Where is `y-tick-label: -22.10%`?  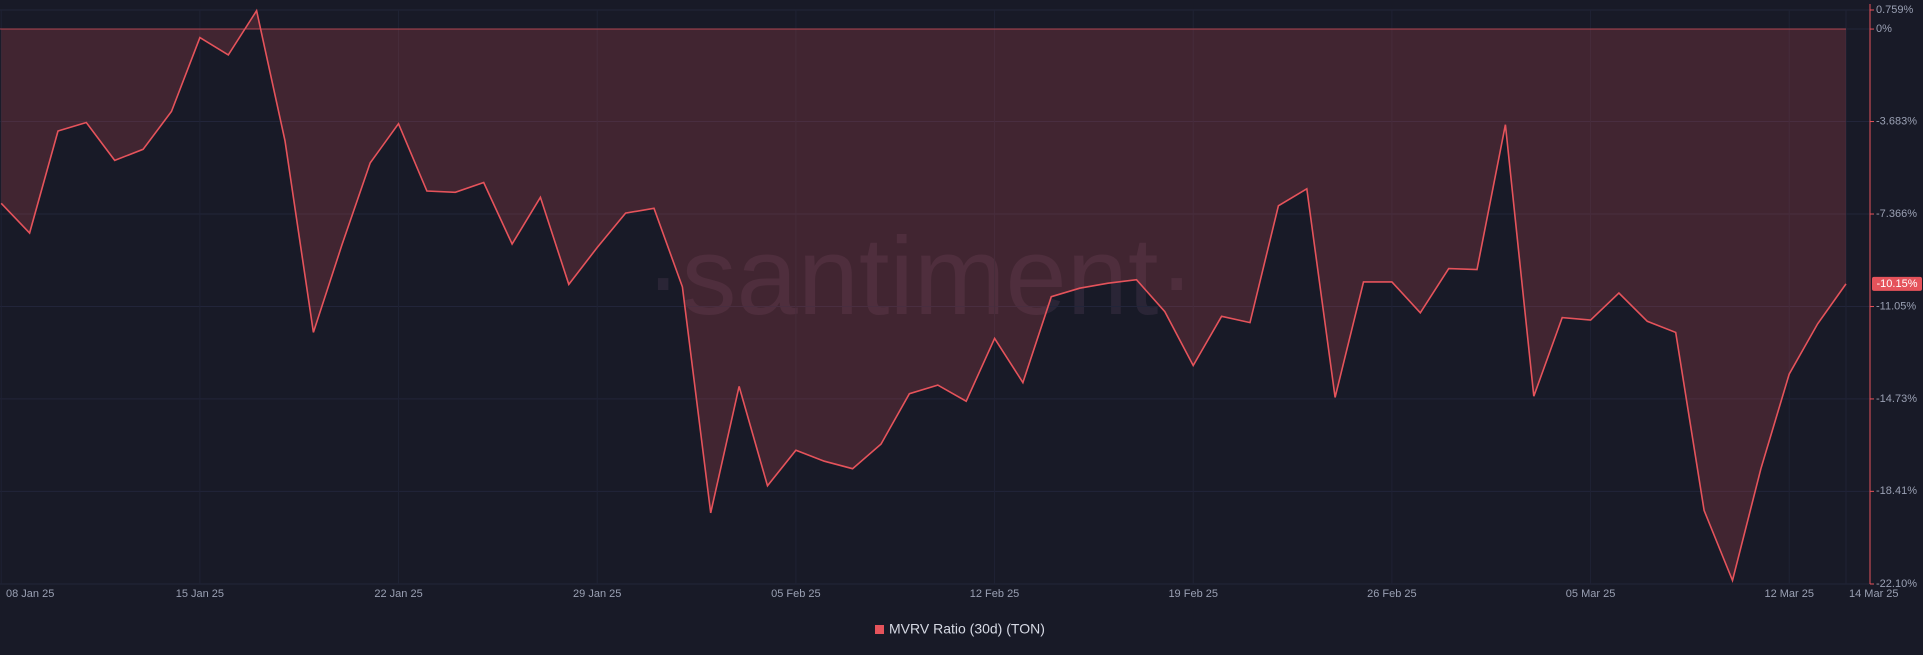
y-tick-label: -22.10% is located at coordinates (1896, 584).